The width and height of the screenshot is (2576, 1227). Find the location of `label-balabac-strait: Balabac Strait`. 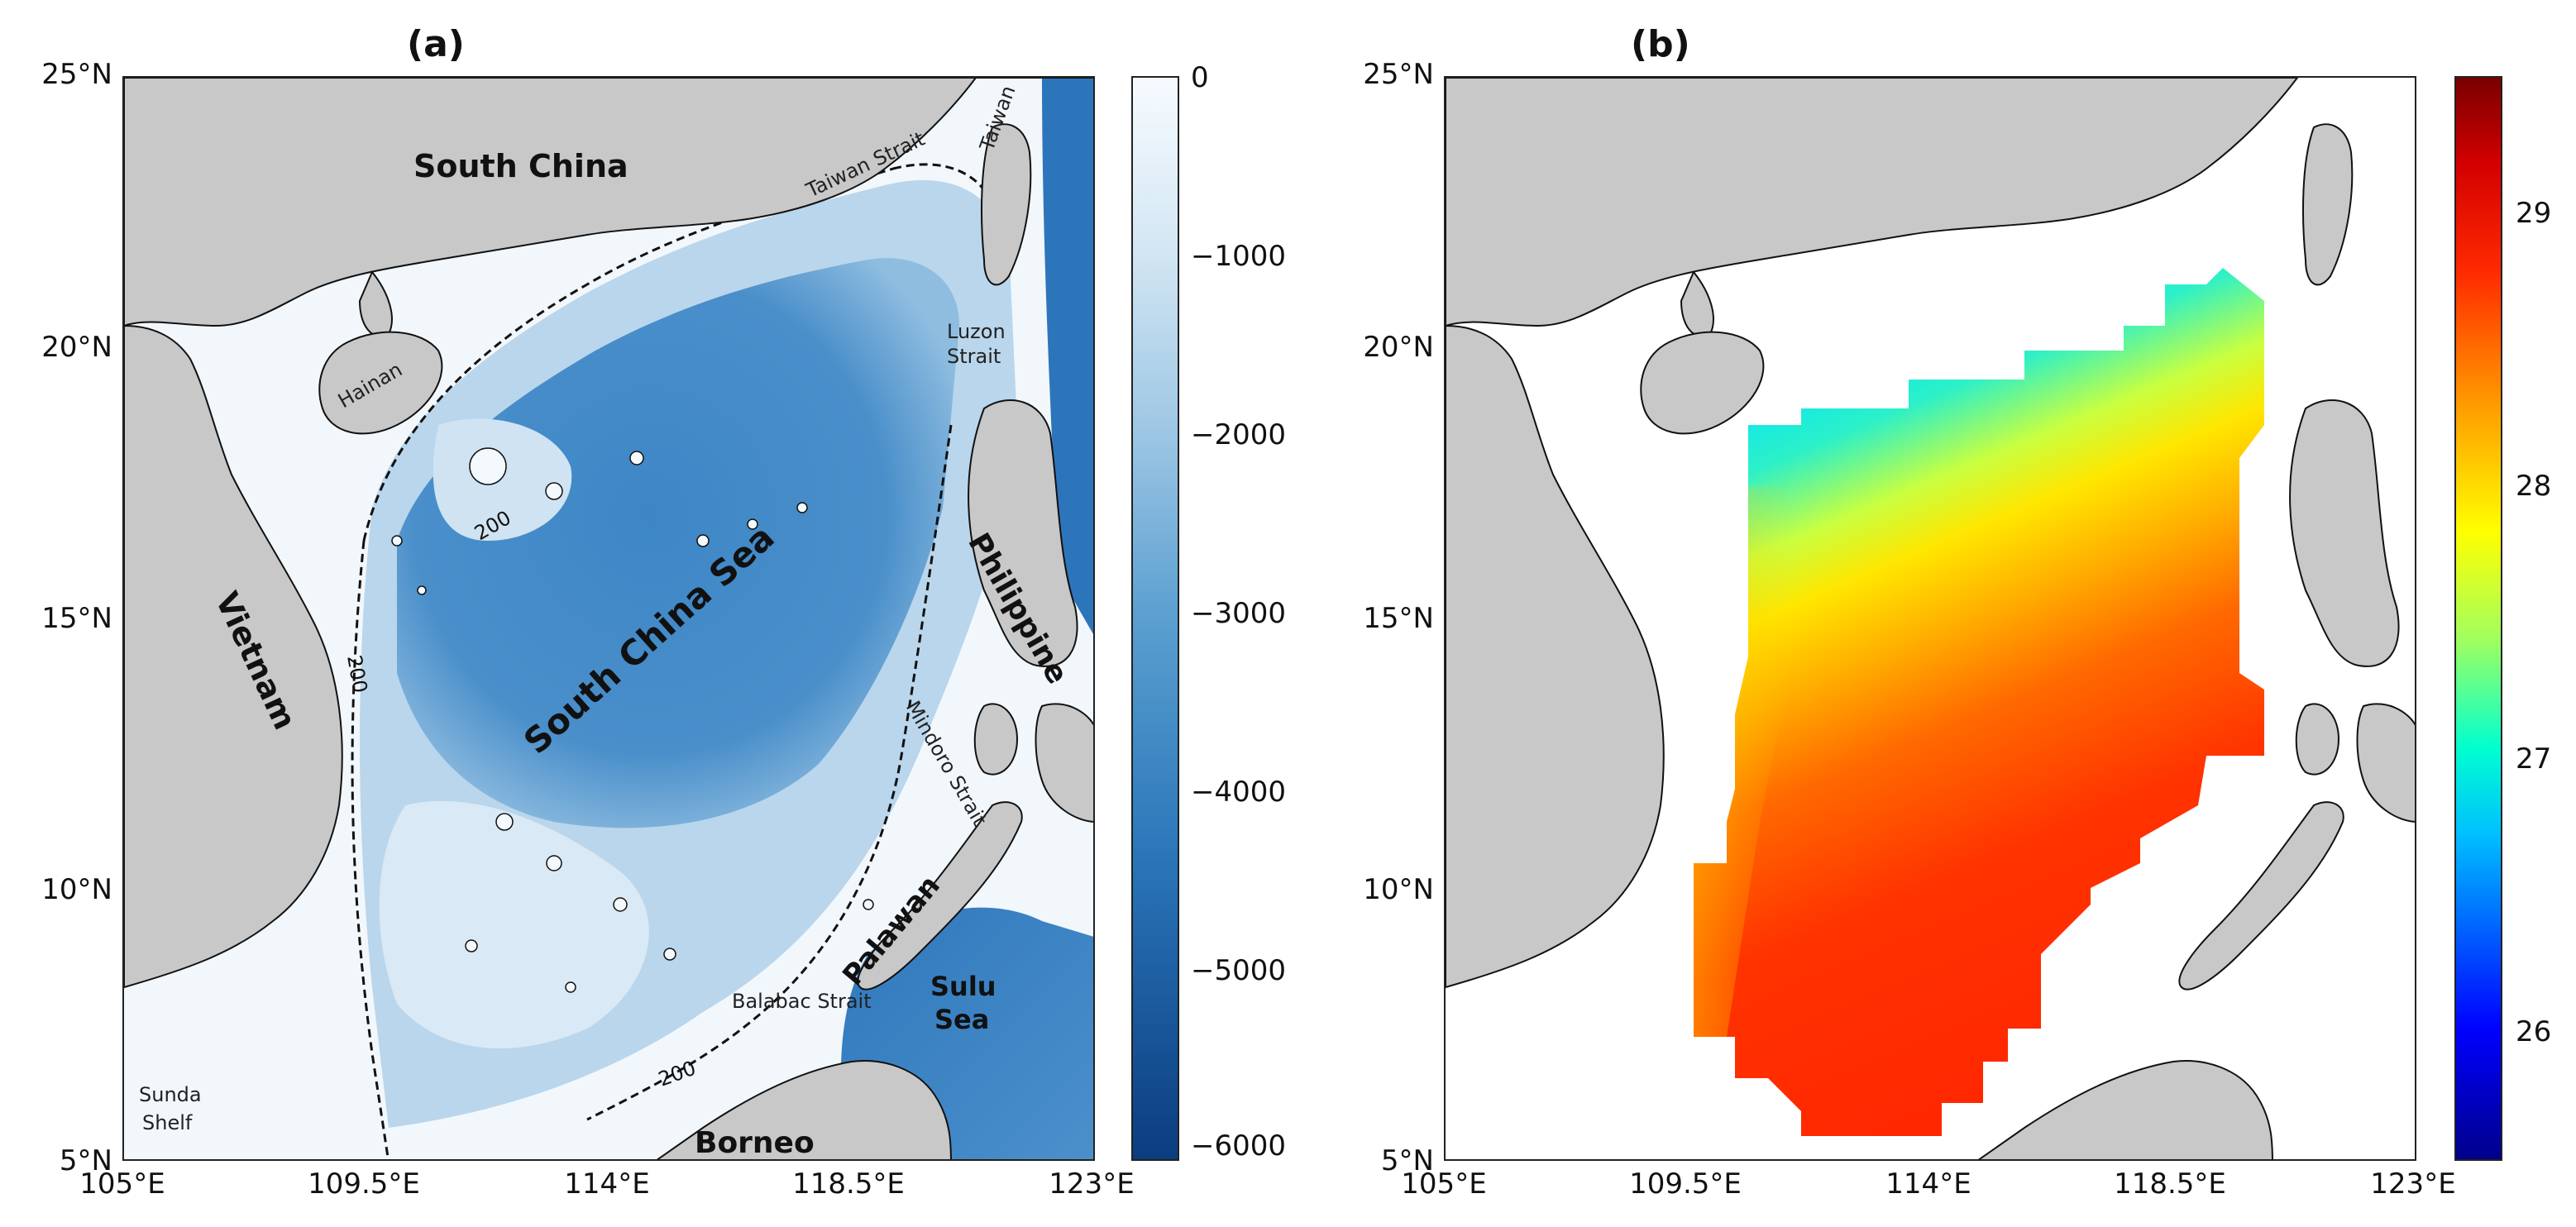

label-balabac-strait: Balabac Strait is located at coordinates (802, 1001).